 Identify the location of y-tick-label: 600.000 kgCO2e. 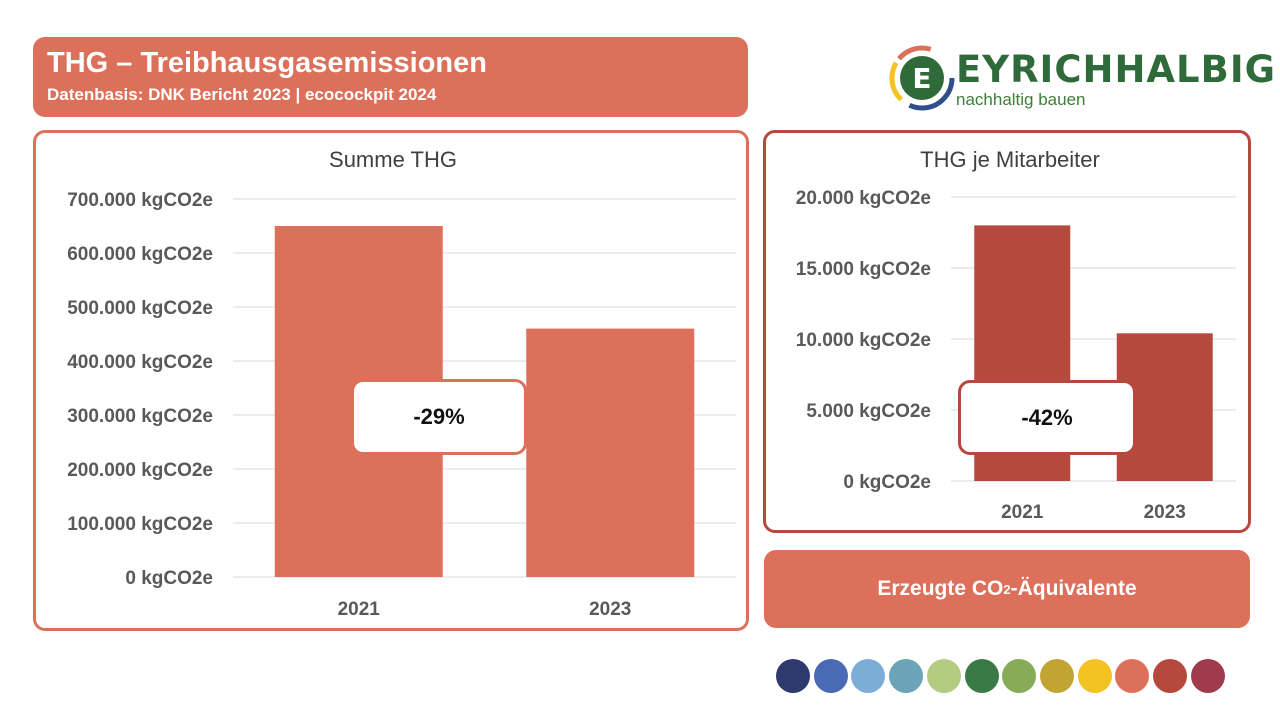
(140, 254).